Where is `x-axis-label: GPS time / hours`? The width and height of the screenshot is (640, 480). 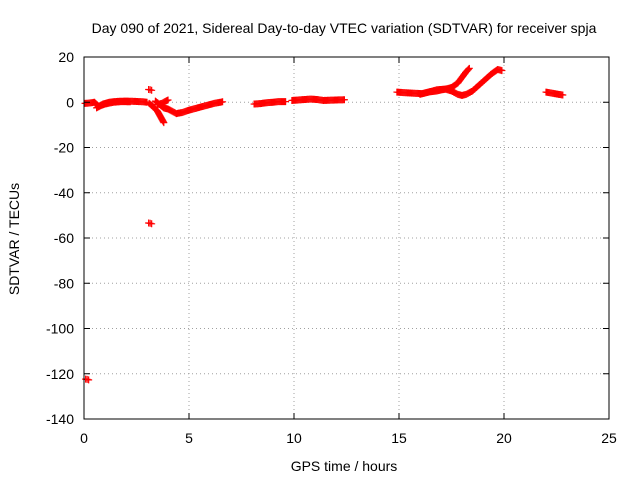 x-axis-label: GPS time / hours is located at coordinates (344, 466).